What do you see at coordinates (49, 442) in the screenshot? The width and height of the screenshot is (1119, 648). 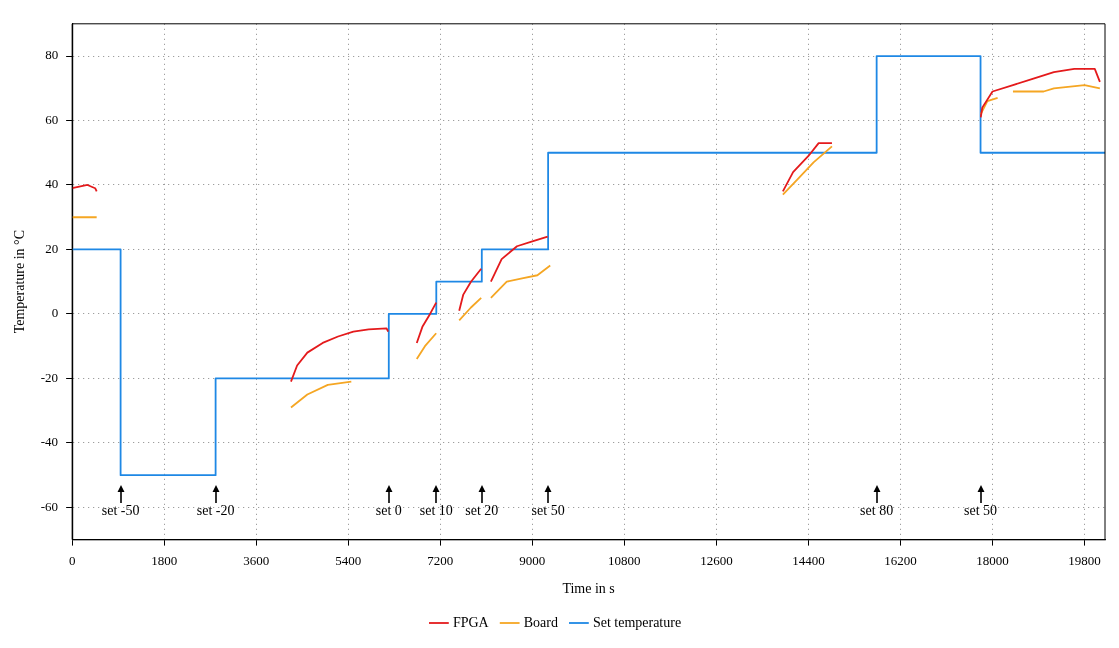 I see `y-tick-label: -40` at bounding box center [49, 442].